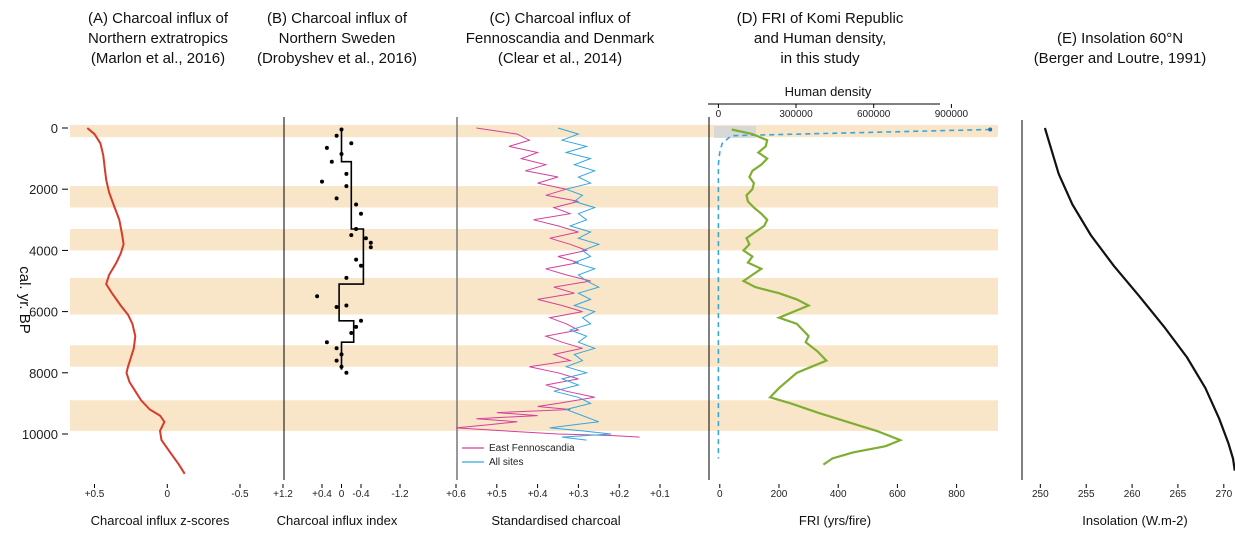 This screenshot has width=1235, height=537. Describe the element at coordinates (560, 58) in the screenshot. I see `panel-c-title-line-3: (Clear et al., 2014)` at that location.